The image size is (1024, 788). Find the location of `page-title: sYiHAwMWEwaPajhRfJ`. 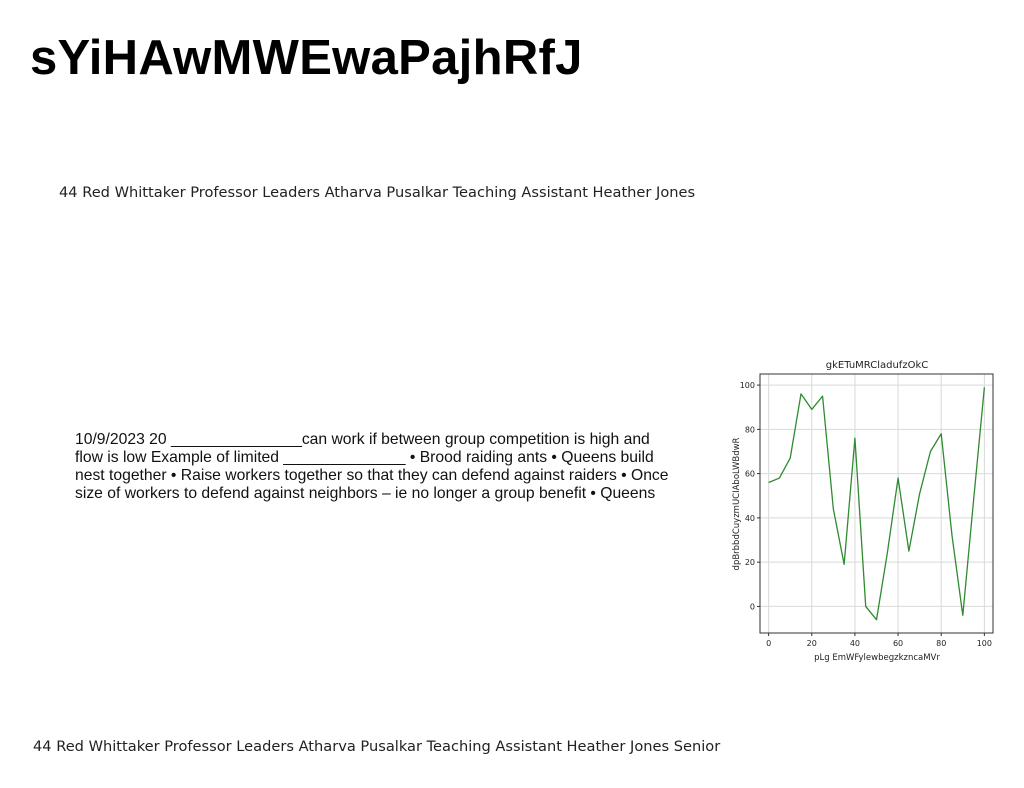

page-title: sYiHAwMWEwaPajhRfJ is located at coordinates (306, 58).